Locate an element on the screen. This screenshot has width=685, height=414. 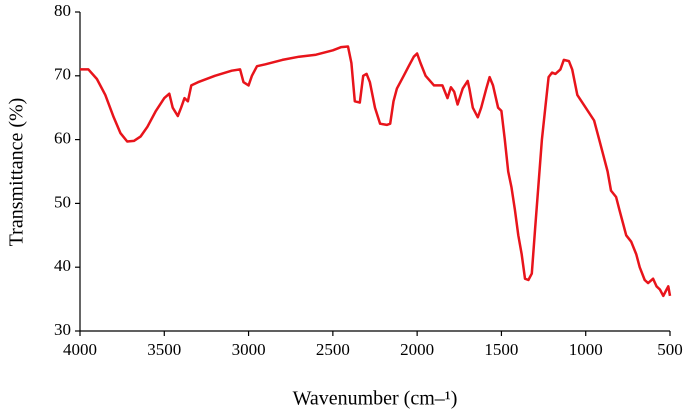
y-axis-title: Transmittance (%) is located at coordinates (17, 172).